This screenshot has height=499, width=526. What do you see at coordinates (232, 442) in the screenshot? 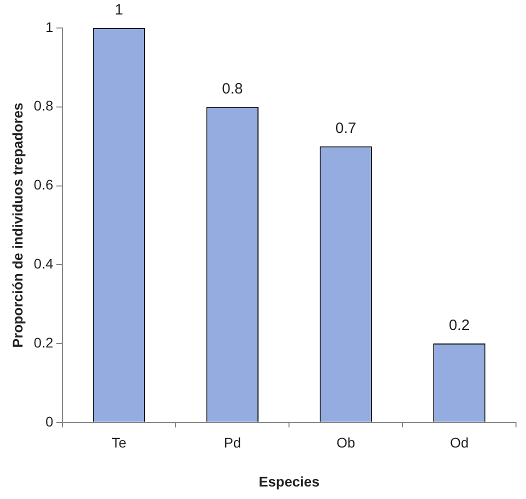
I see `x-tick-label: Pd` at bounding box center [232, 442].